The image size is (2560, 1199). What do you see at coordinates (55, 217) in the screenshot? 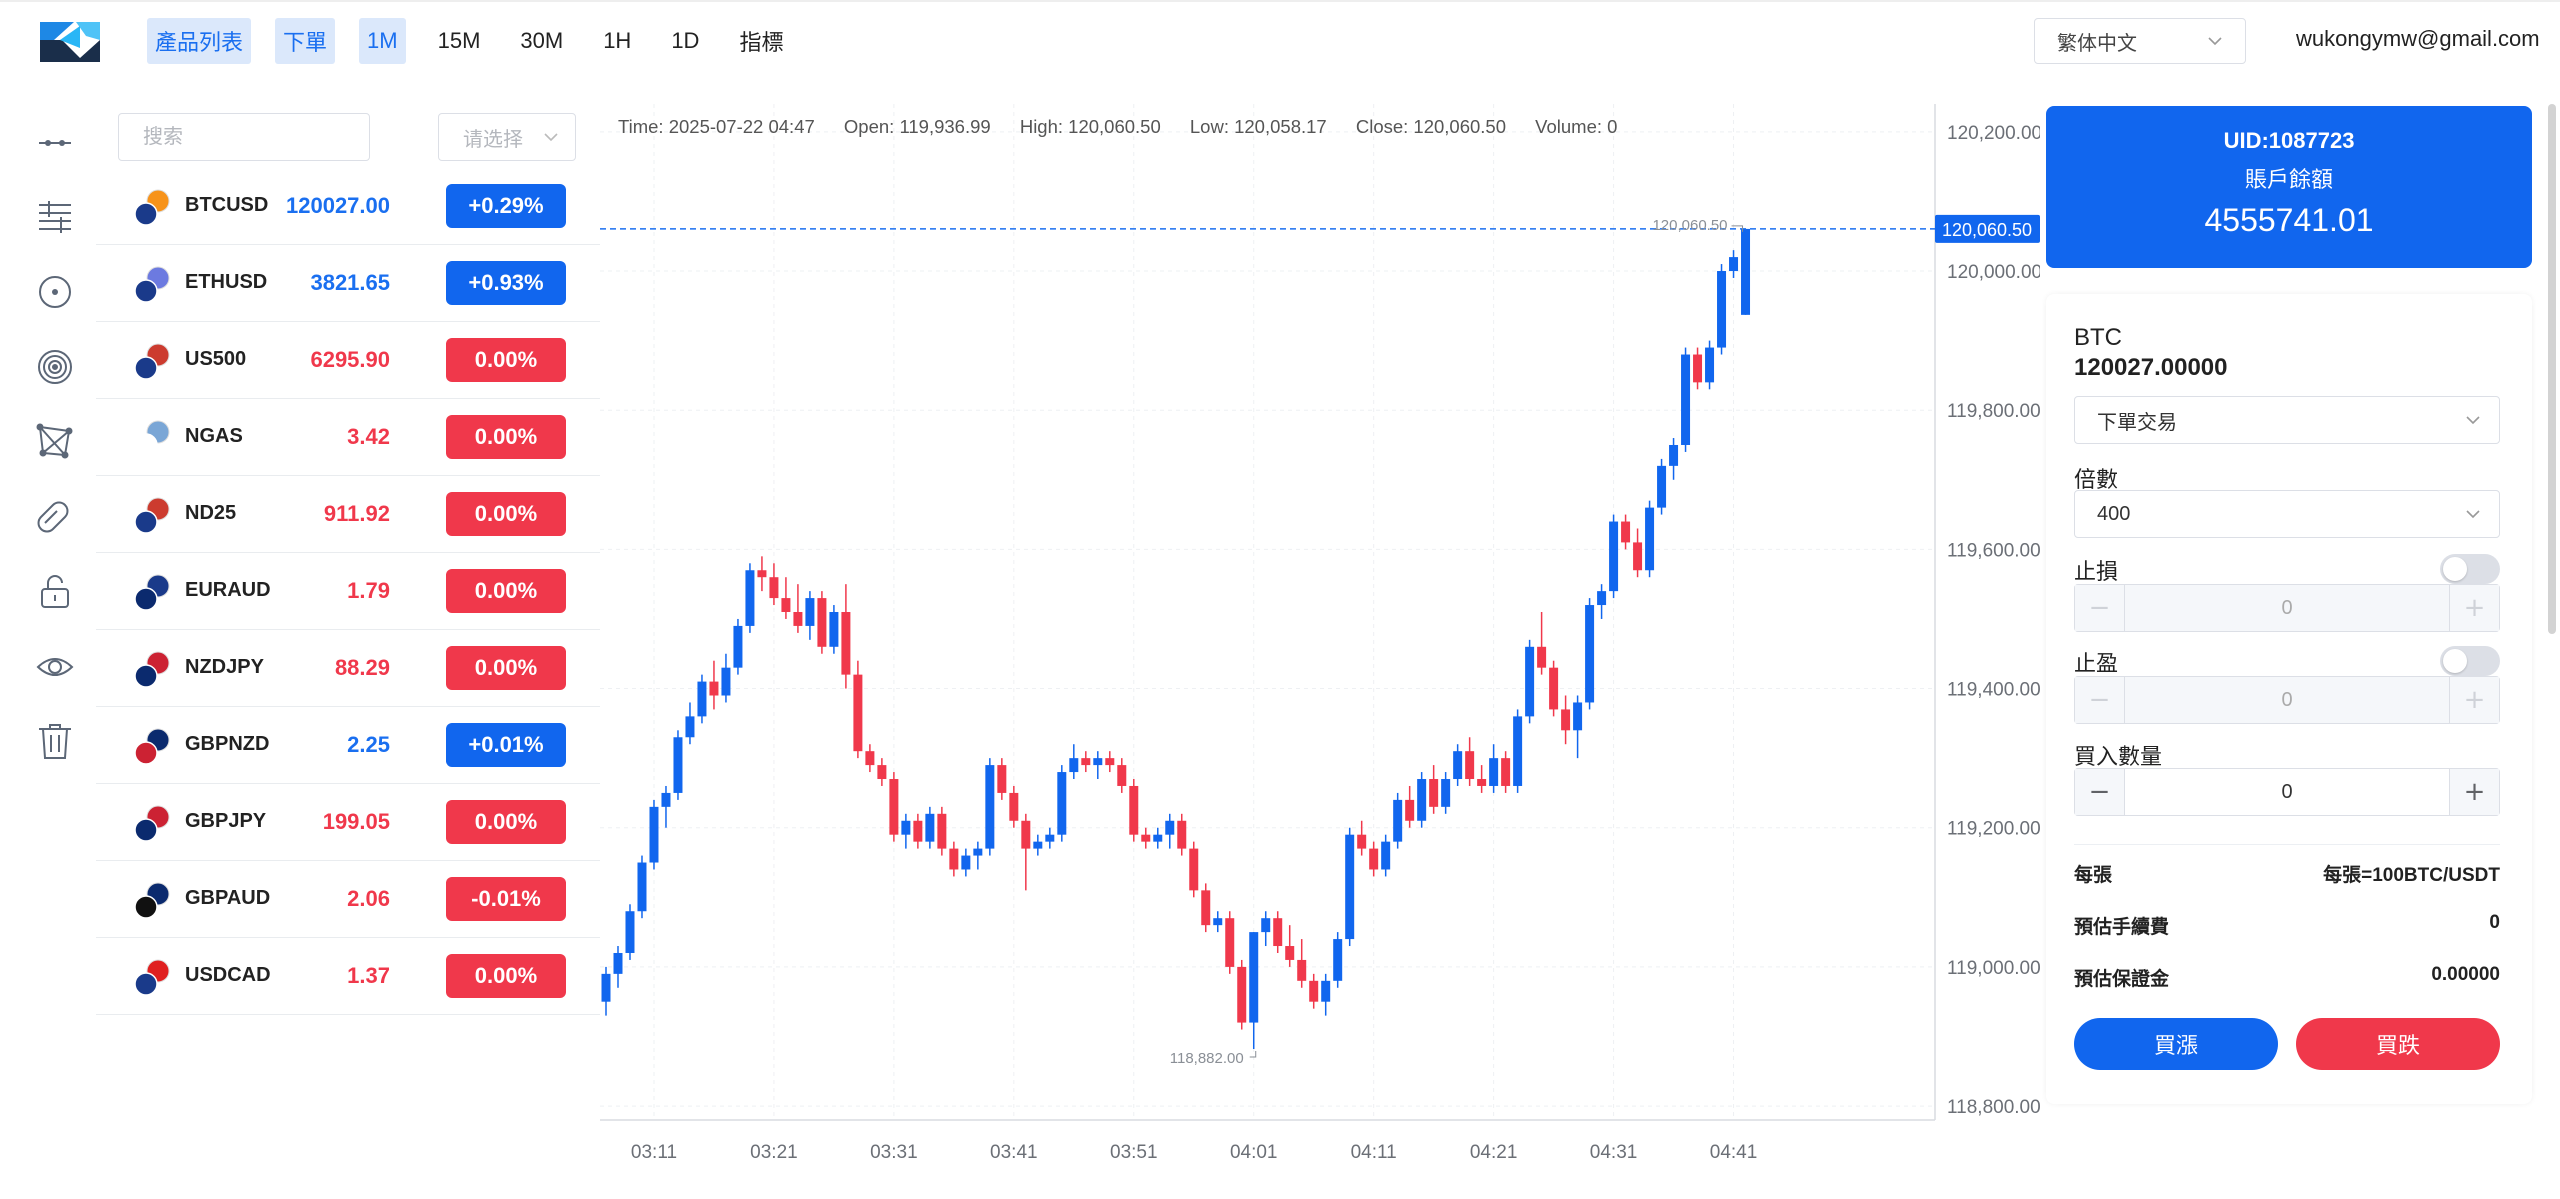
I see `multi-line-icon` at bounding box center [55, 217].